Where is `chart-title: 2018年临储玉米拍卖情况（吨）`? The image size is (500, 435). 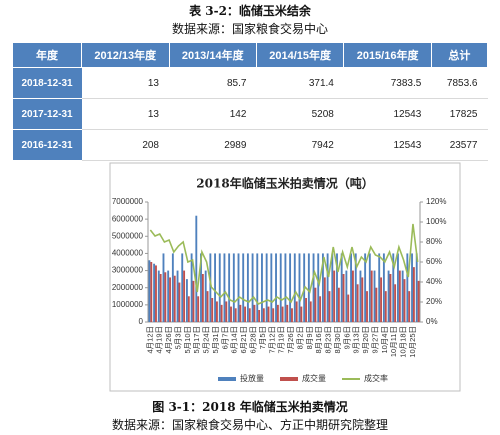
chart-title: 2018年临储玉米拍卖情况（吨） is located at coordinates (284, 183).